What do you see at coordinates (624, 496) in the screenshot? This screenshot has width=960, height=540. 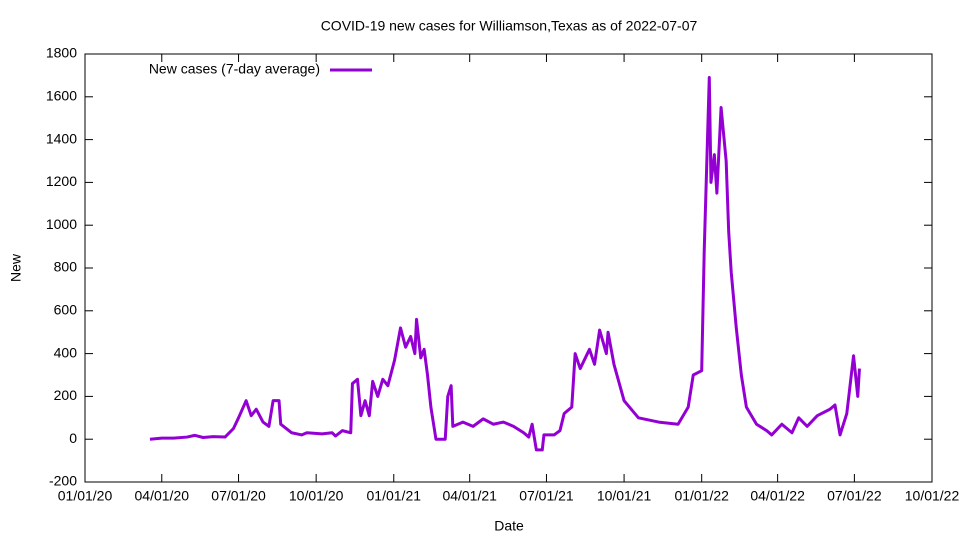 I see `x-tick-label: 10/01/21` at bounding box center [624, 496].